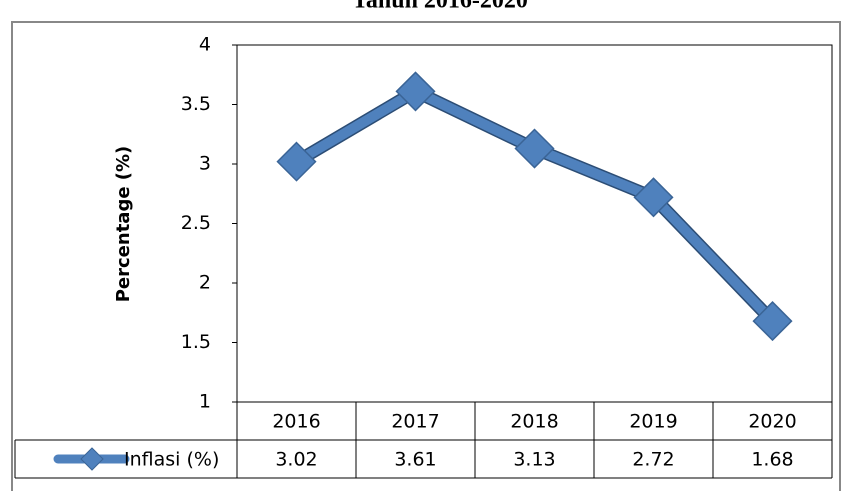 The width and height of the screenshot is (852, 491). I want to click on legend-marker, so click(92, 459).